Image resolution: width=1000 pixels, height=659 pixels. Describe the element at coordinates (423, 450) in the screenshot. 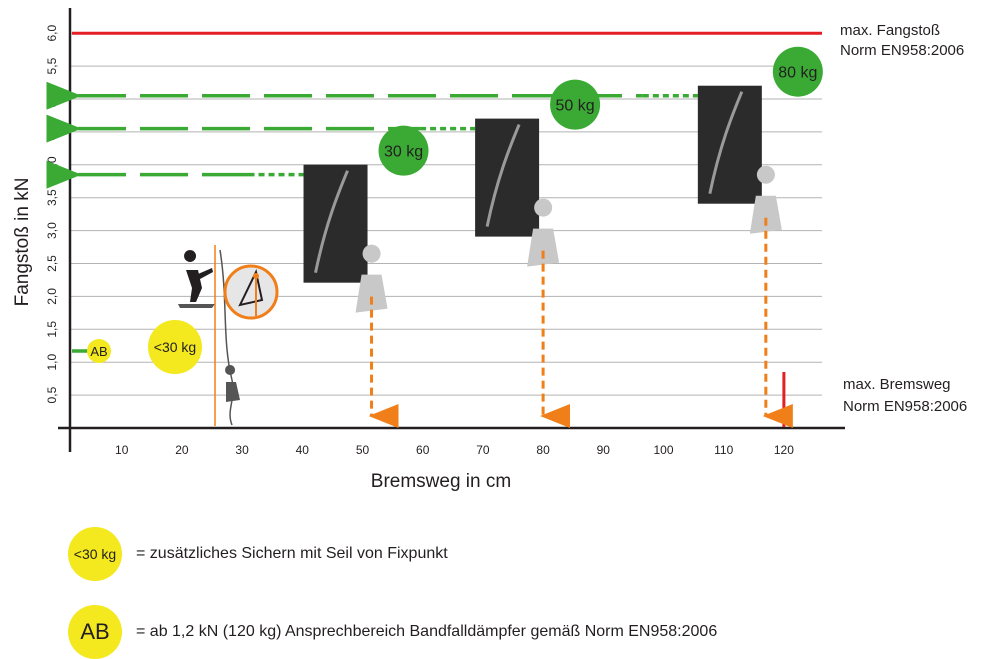

I see `x-tick-label: 60` at that location.